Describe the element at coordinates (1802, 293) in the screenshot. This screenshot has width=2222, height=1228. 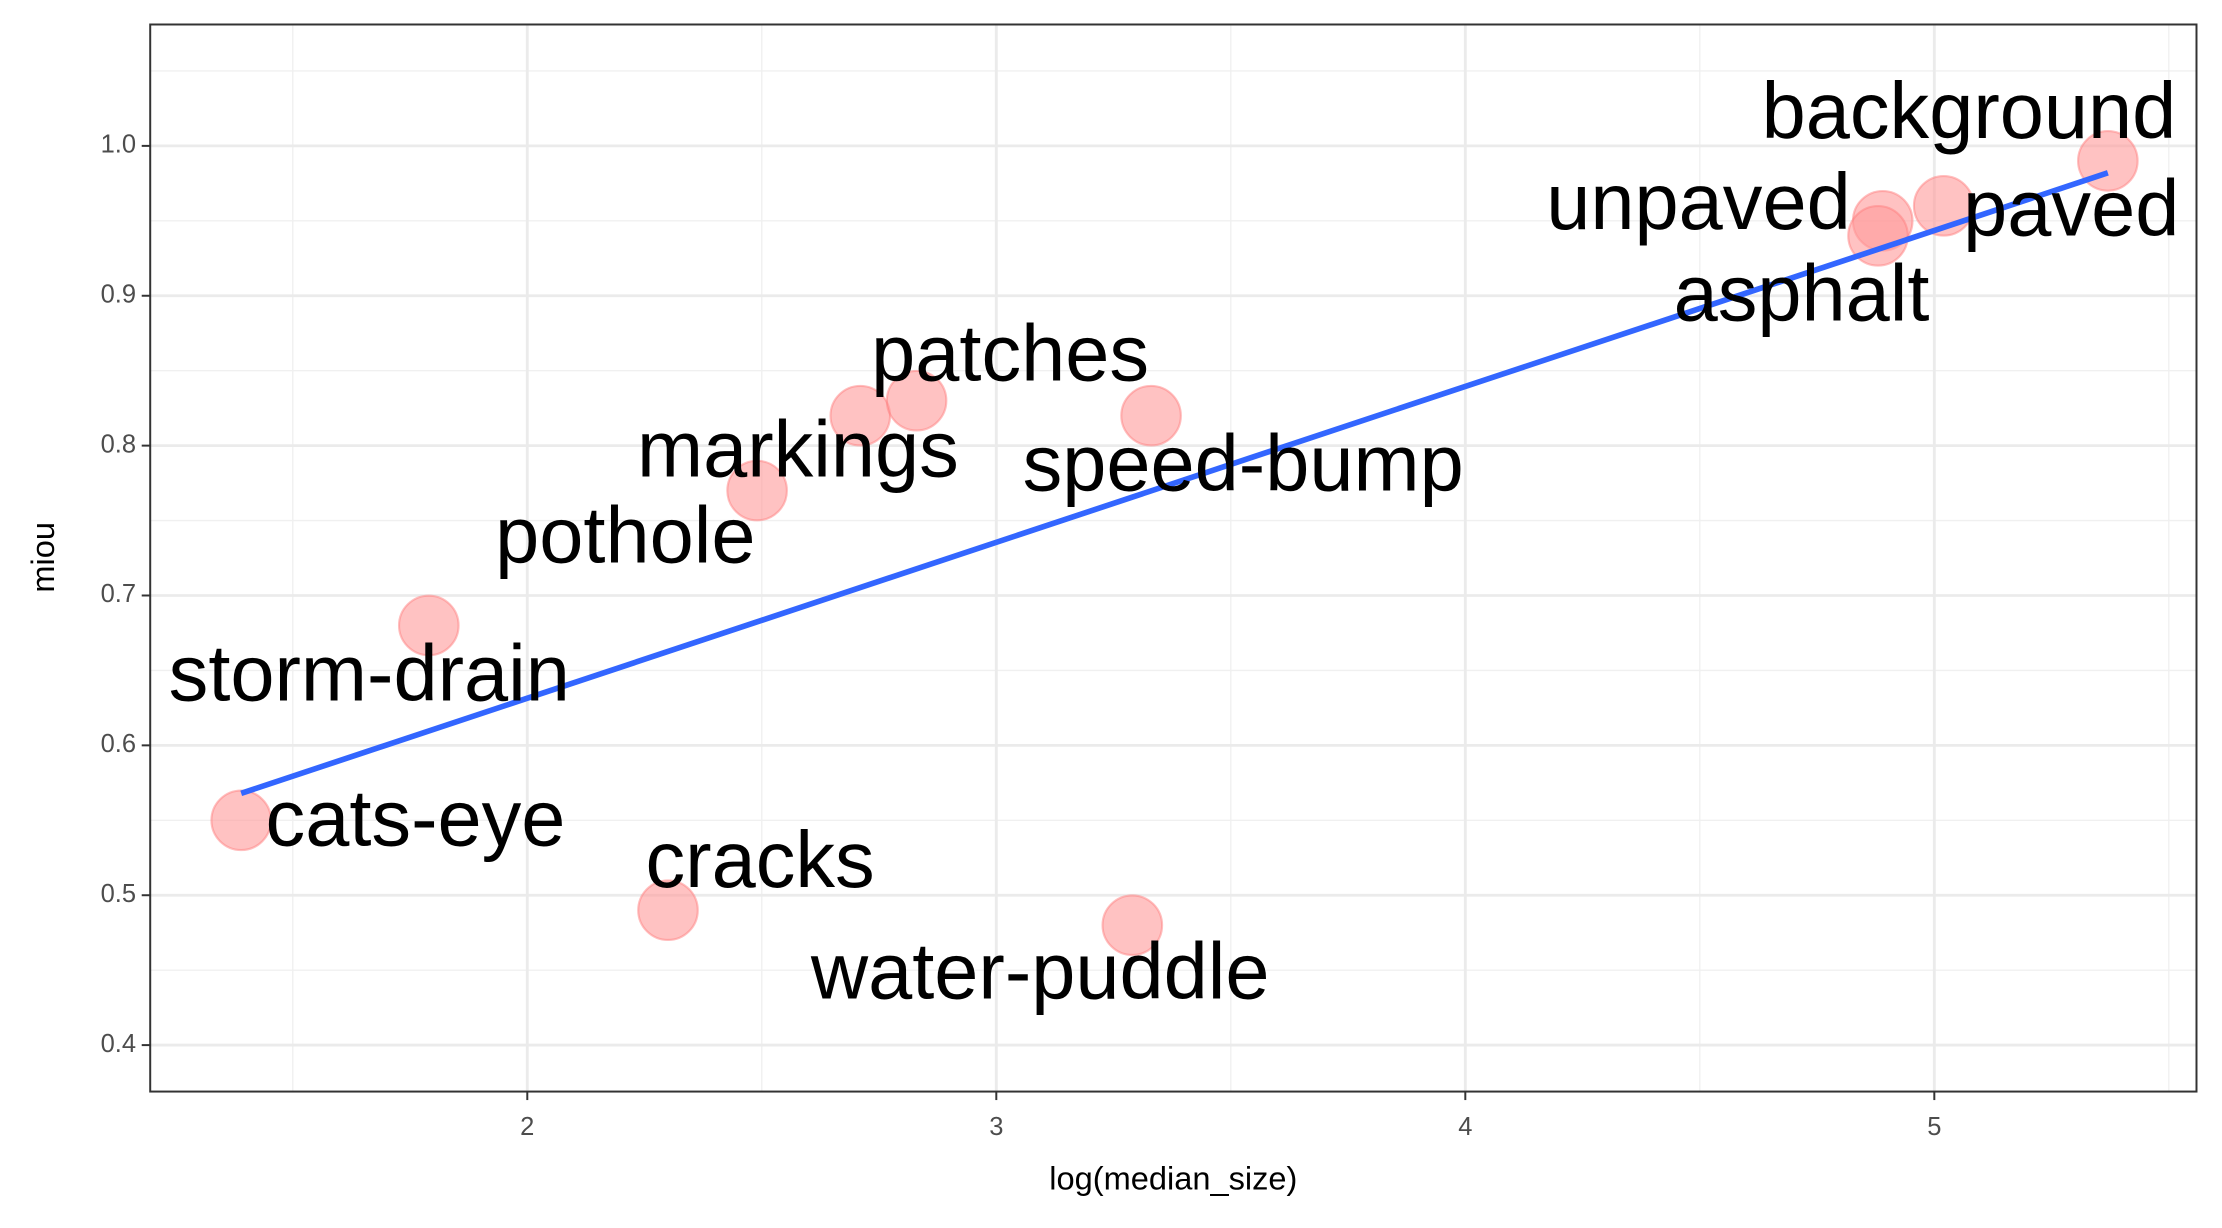
I see `point-label: asphalt` at that location.